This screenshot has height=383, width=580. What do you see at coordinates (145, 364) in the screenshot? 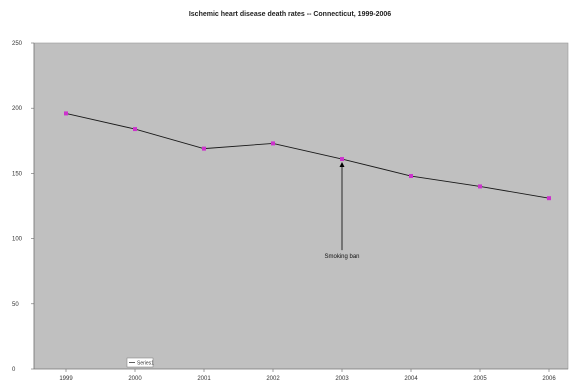
I see `legend-entry: Series1` at bounding box center [145, 364].